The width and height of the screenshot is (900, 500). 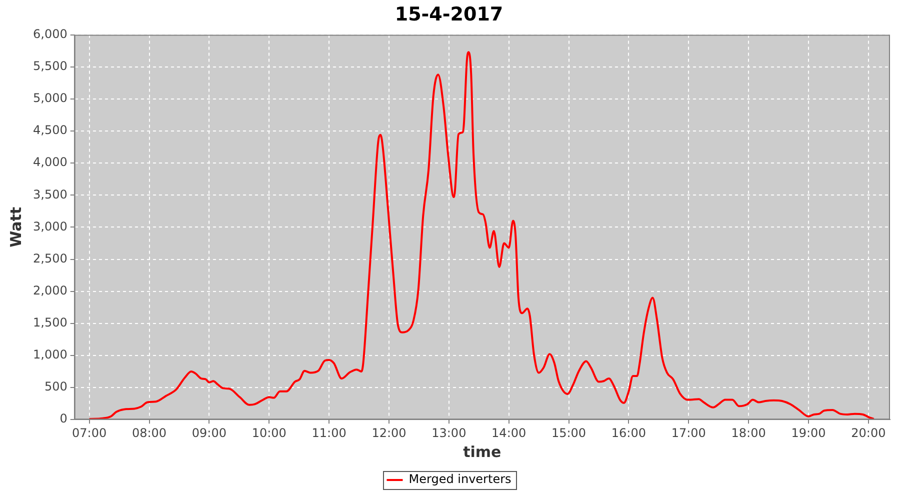 What do you see at coordinates (50, 290) in the screenshot?
I see `y-tick-label: 2,000` at bounding box center [50, 290].